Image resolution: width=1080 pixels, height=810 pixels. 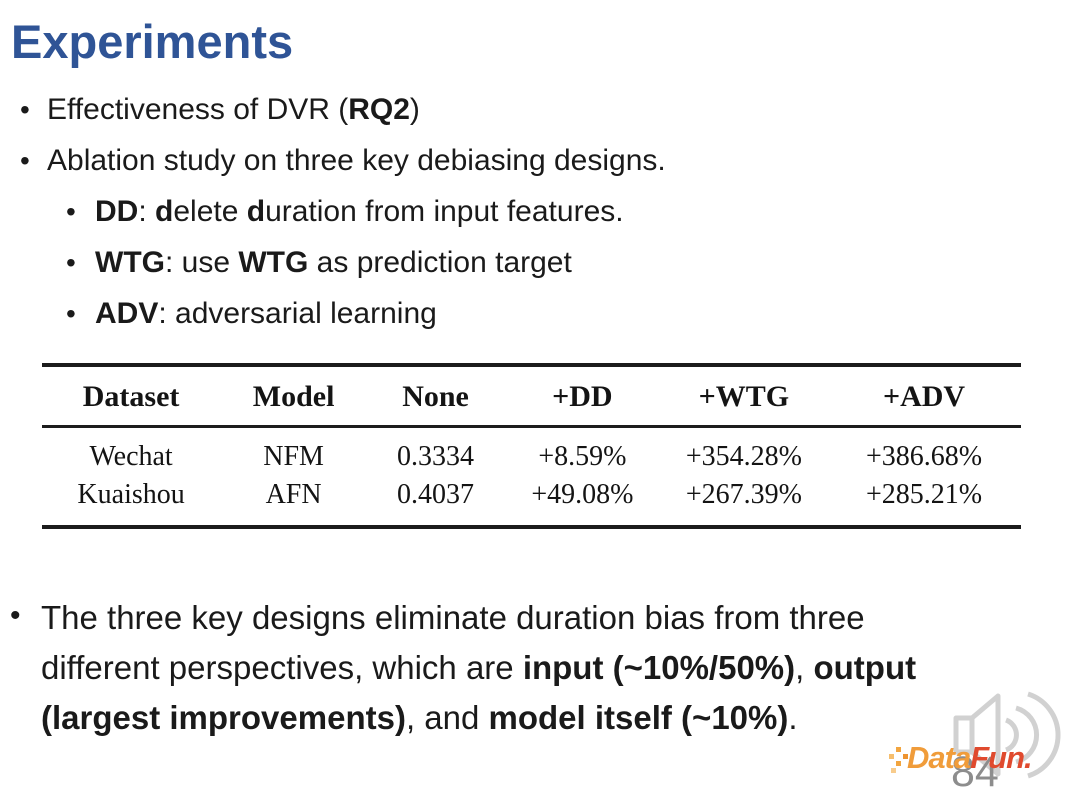 I want to click on table-header-cell: +ADV, so click(x=924, y=396).